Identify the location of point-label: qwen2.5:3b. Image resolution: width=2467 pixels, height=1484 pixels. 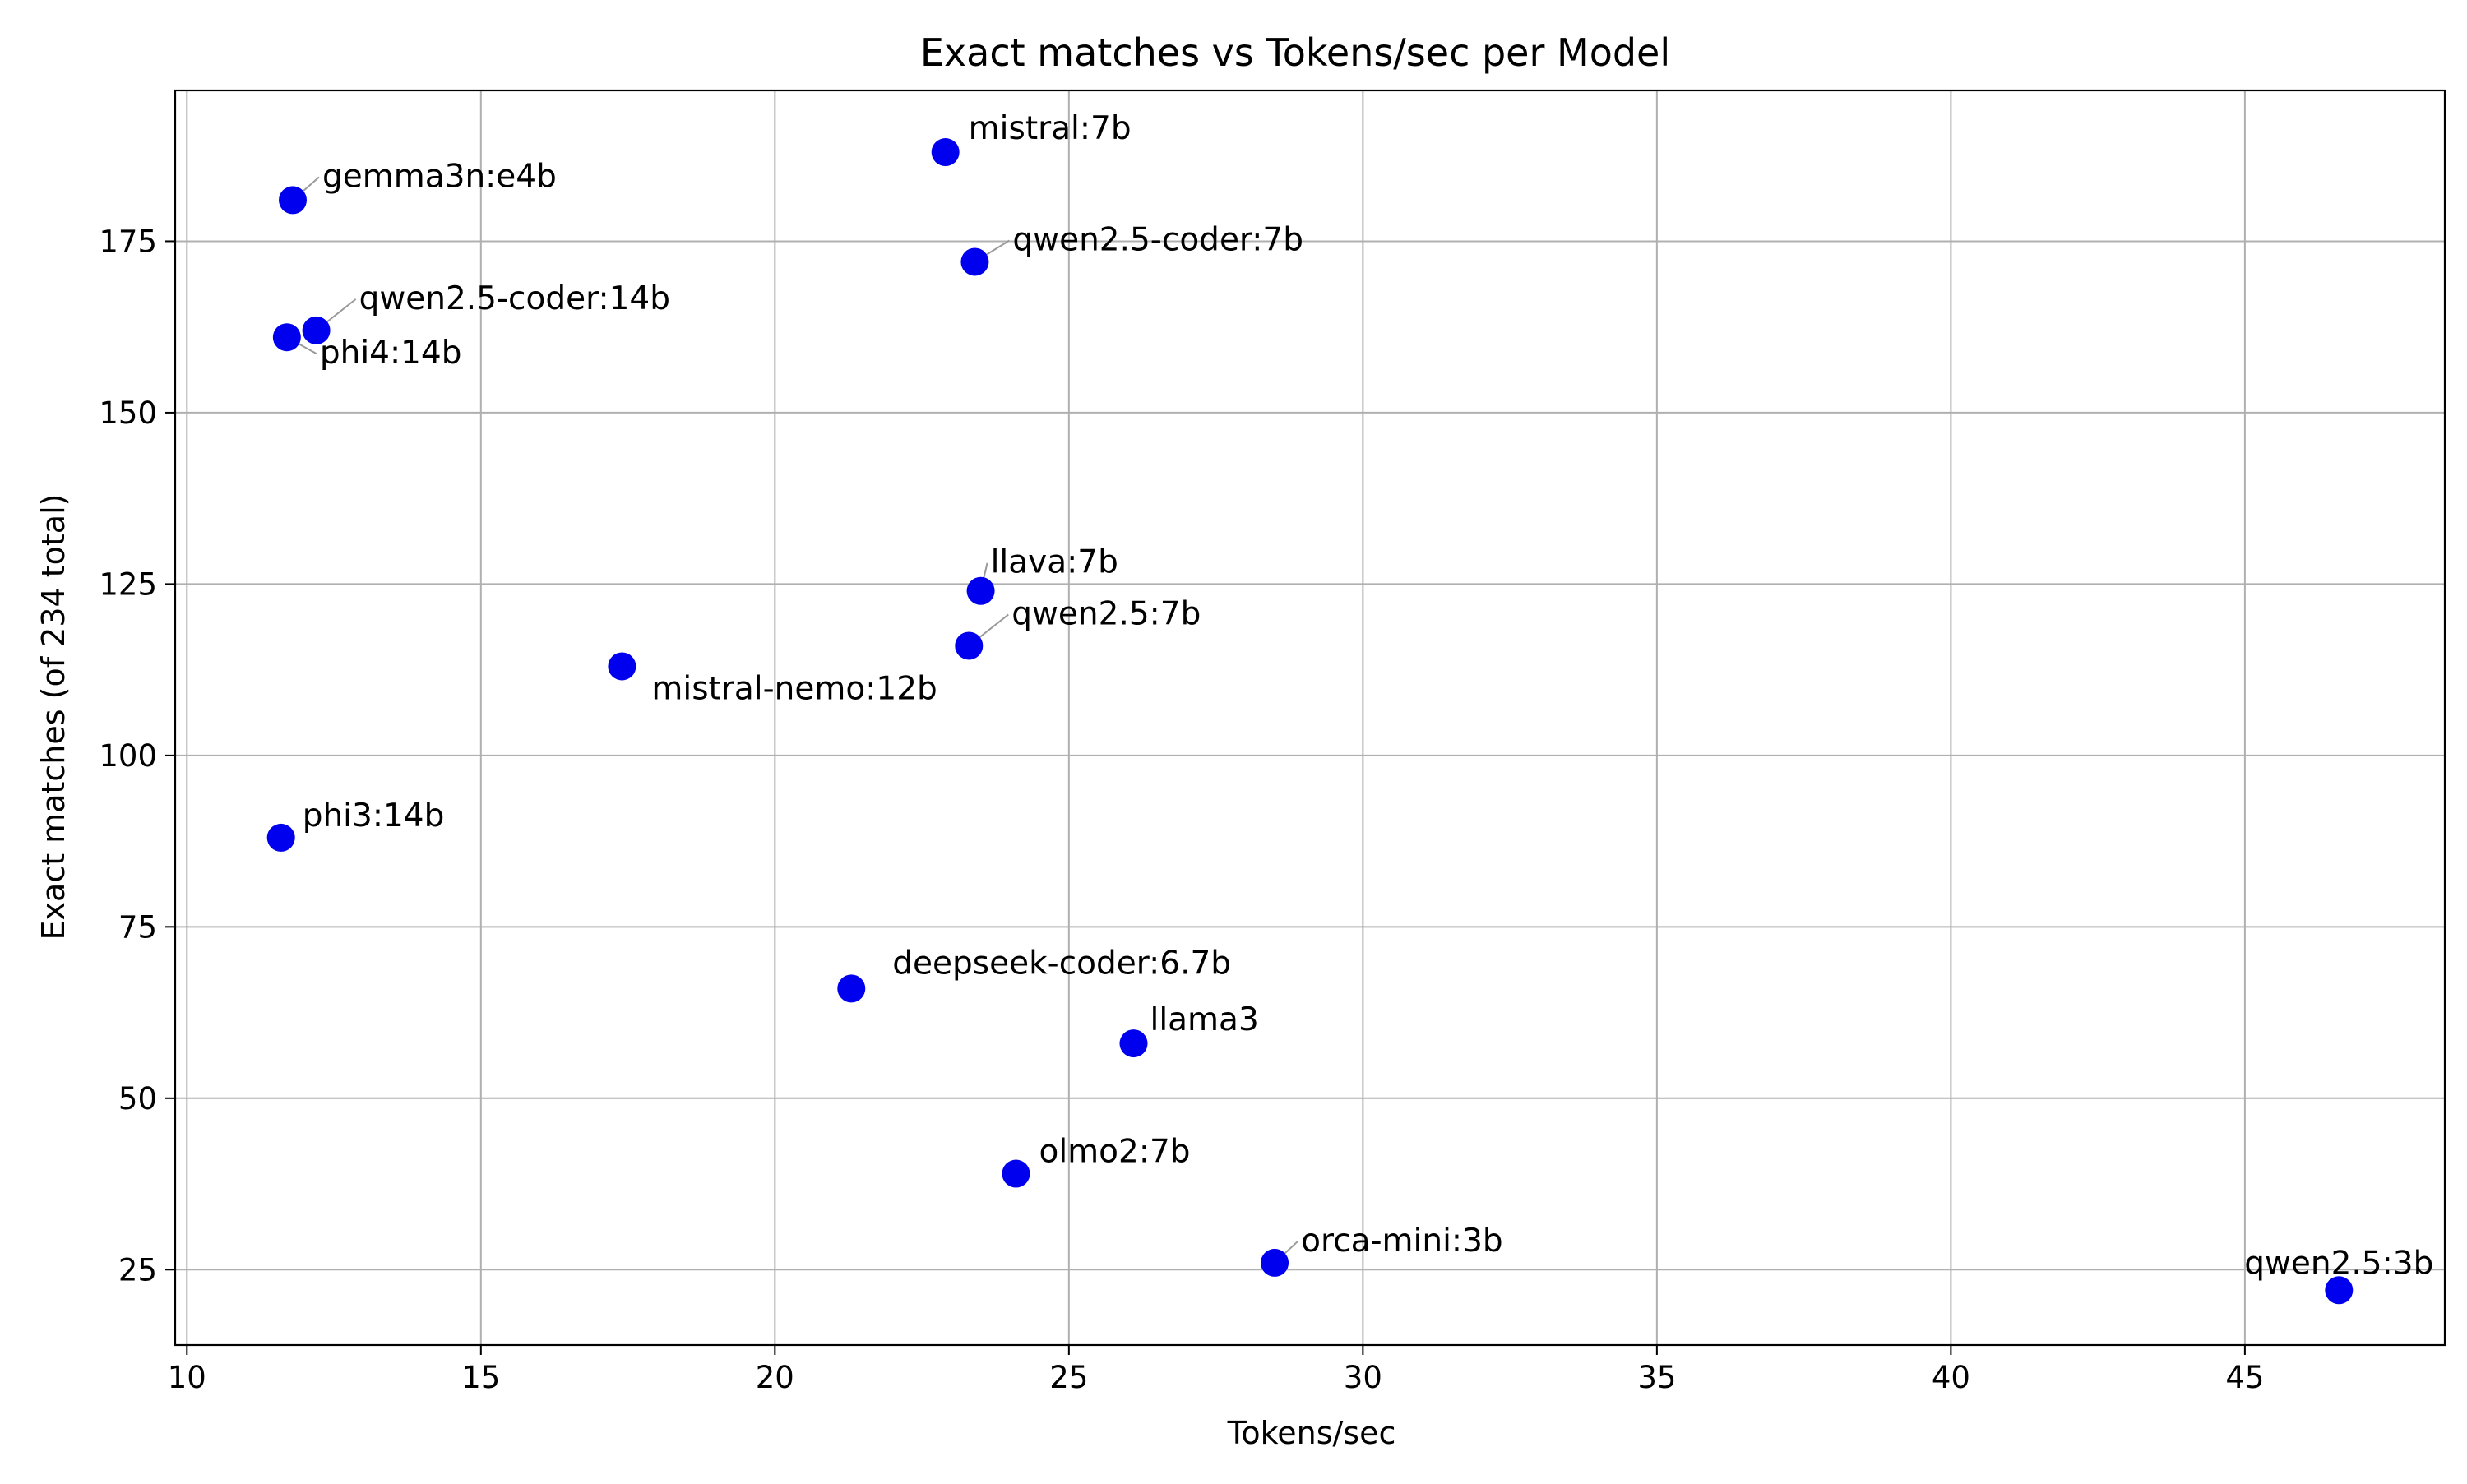
(2338, 1263).